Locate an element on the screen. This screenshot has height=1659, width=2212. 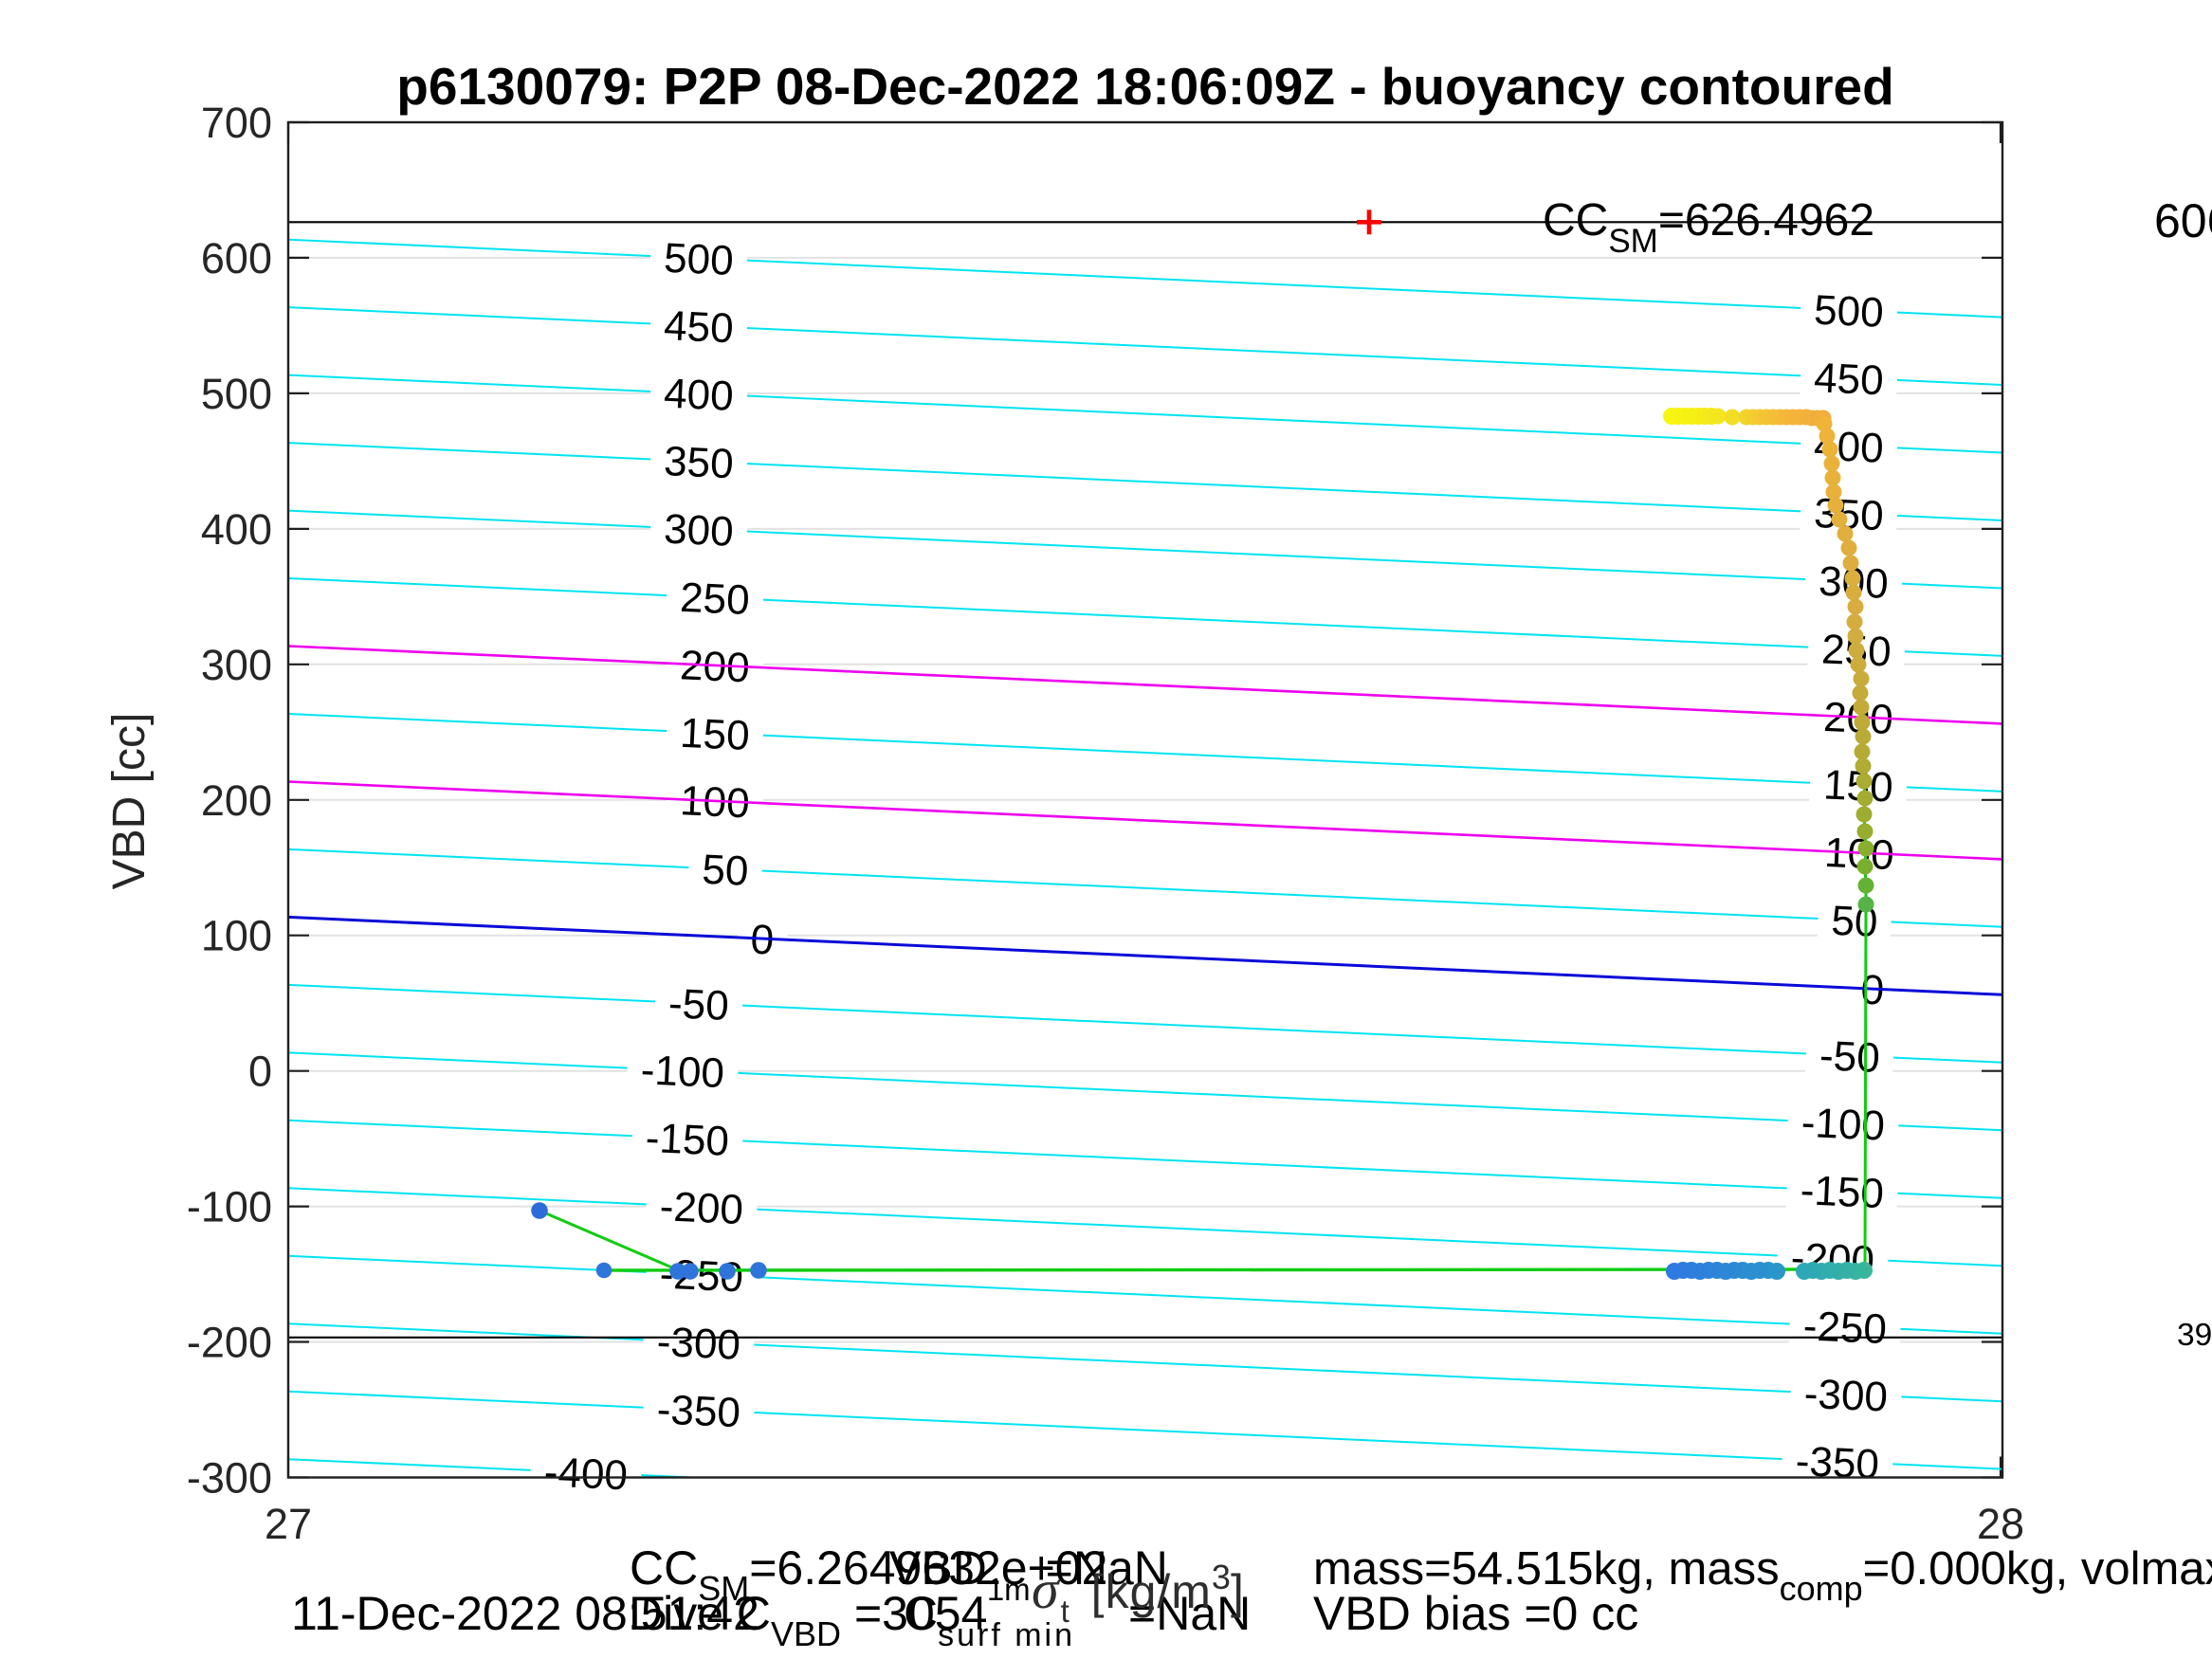
svg-text: 350 is located at coordinates (699, 462).